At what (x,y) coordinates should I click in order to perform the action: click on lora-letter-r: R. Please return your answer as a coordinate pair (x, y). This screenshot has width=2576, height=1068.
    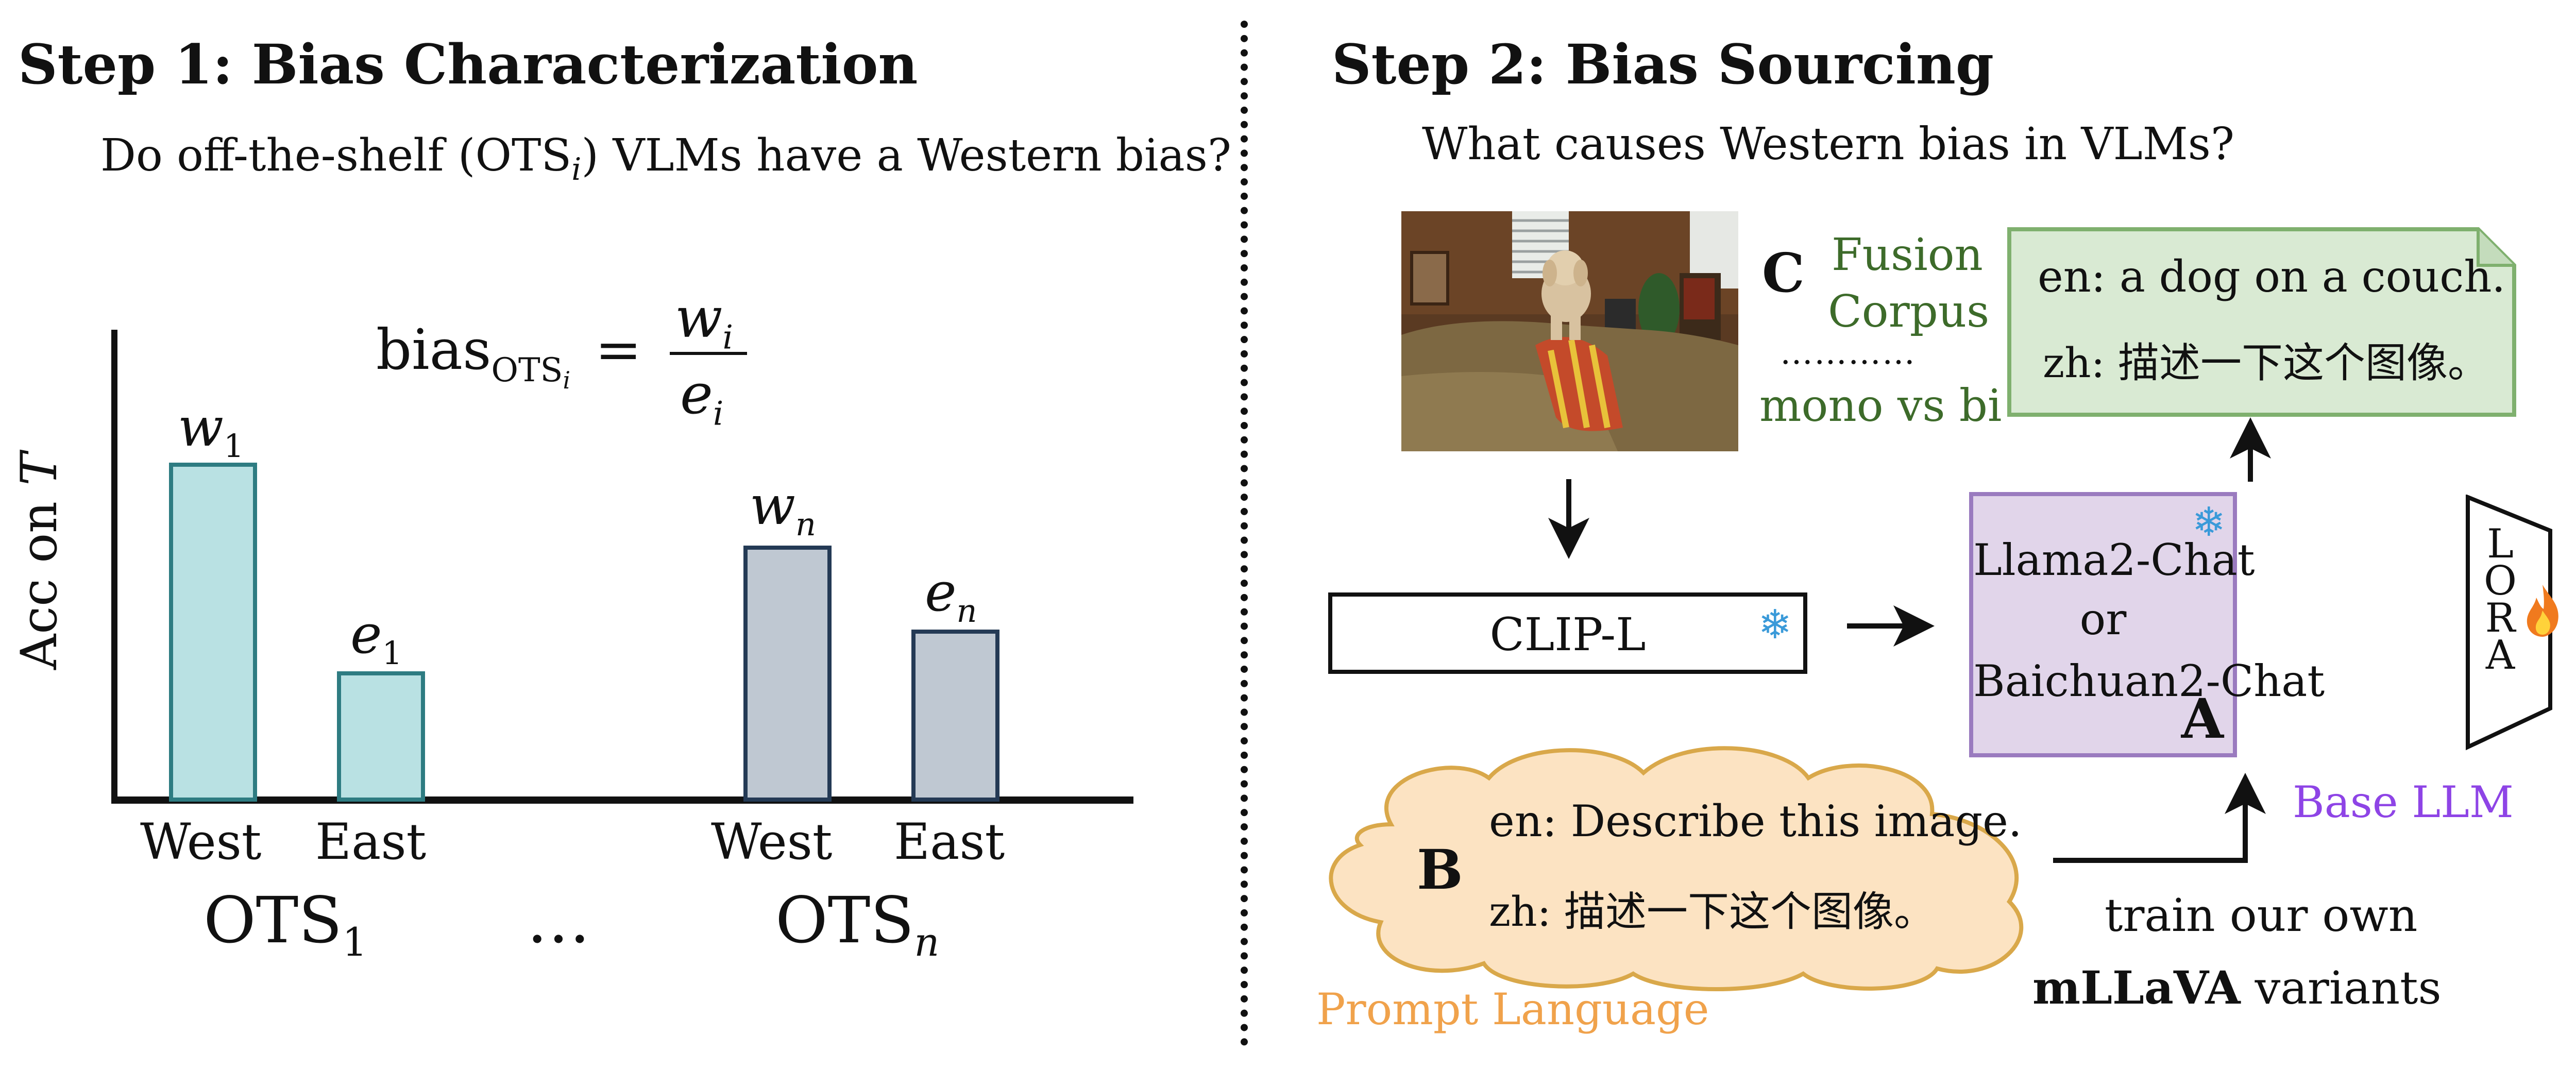
    Looking at the image, I should click on (2500, 618).